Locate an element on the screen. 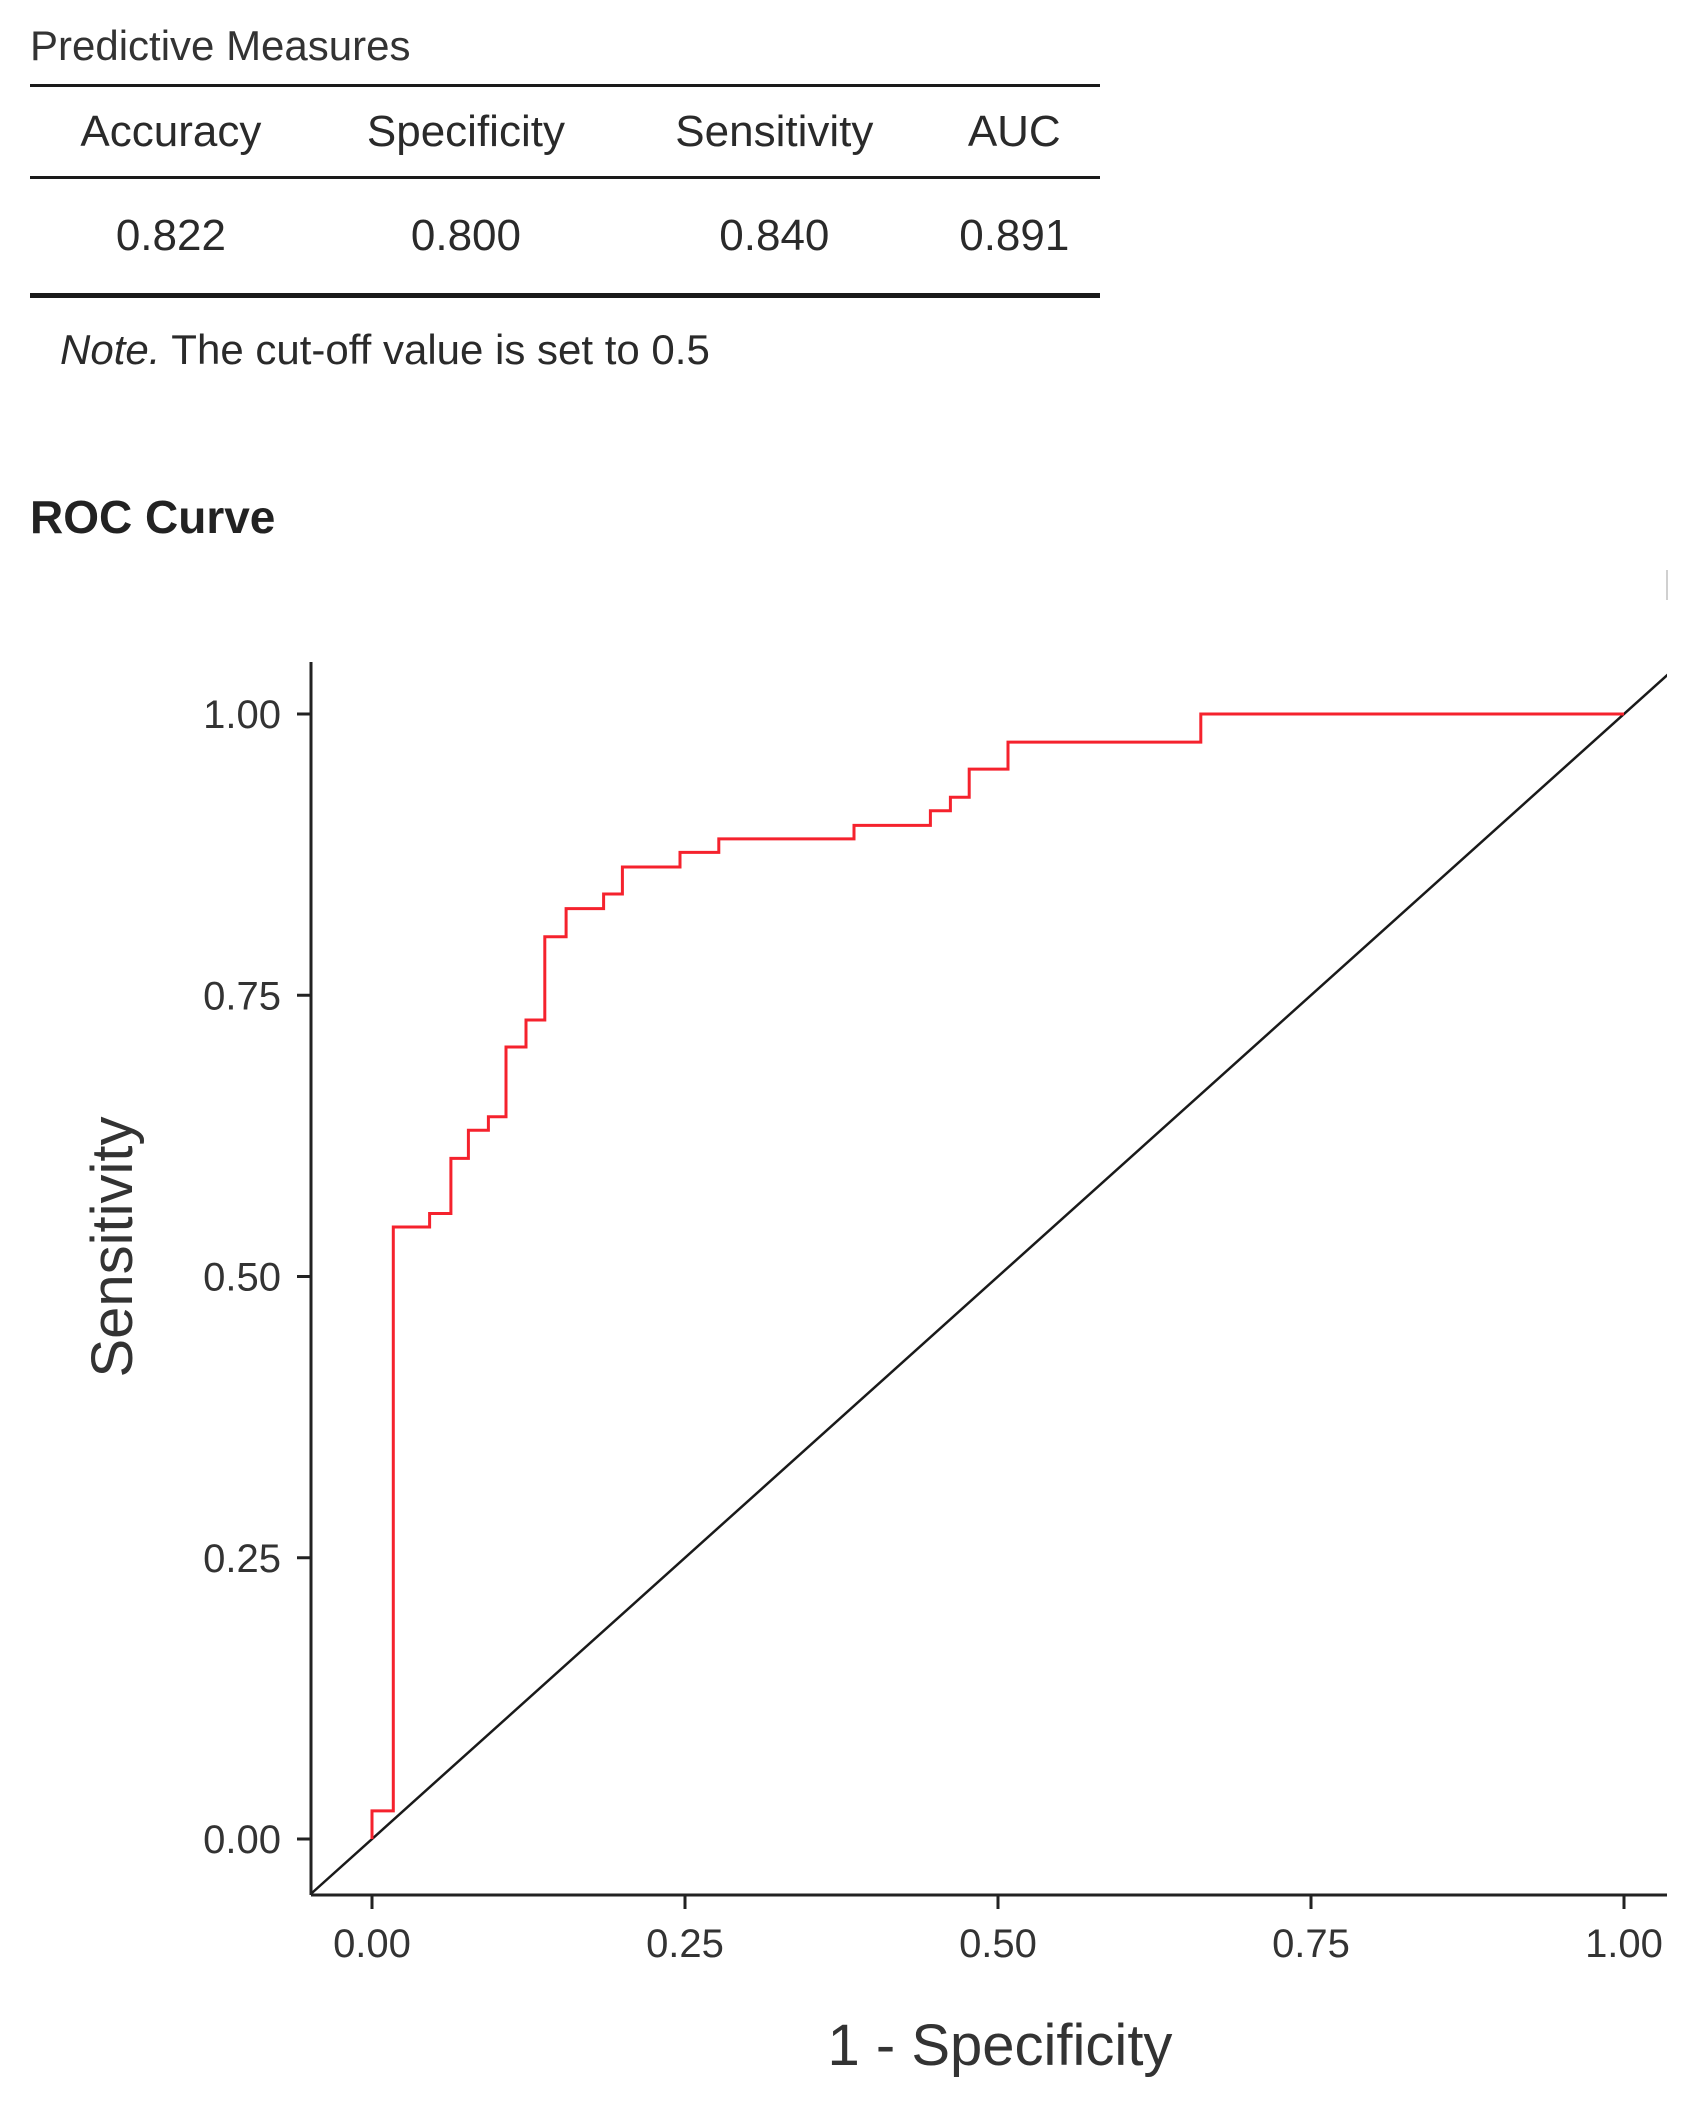  x-tick-label: 0.25 is located at coordinates (685, 1944).